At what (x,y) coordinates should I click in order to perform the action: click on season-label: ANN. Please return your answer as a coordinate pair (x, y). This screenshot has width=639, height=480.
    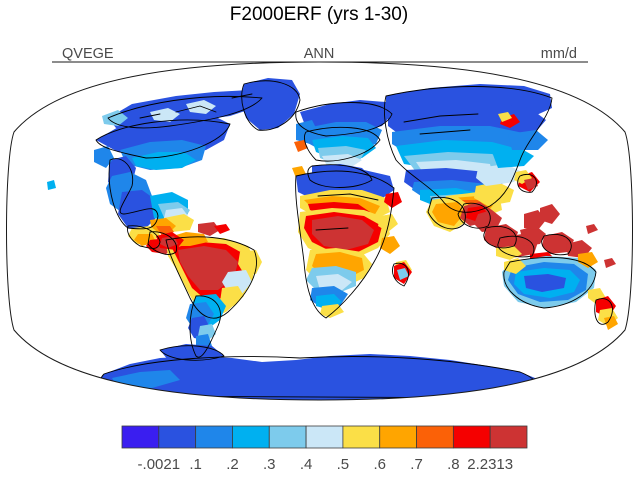
    Looking at the image, I should click on (319, 54).